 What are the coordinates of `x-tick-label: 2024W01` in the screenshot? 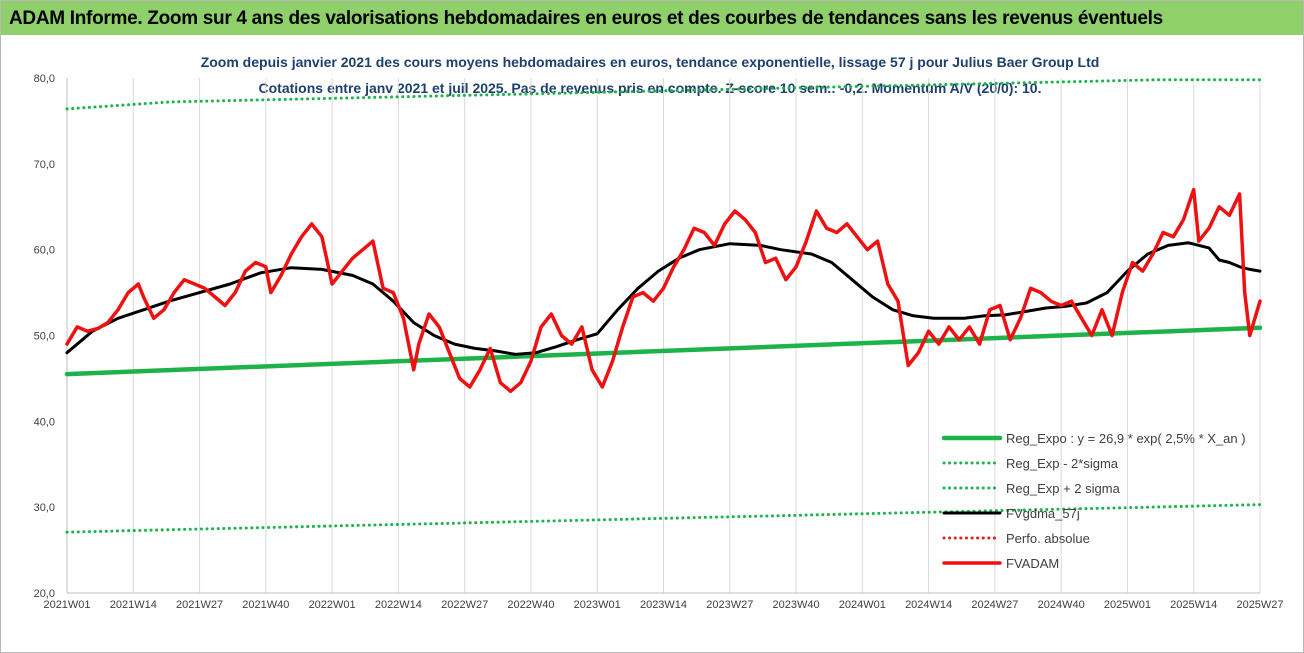 It's located at (862, 605).